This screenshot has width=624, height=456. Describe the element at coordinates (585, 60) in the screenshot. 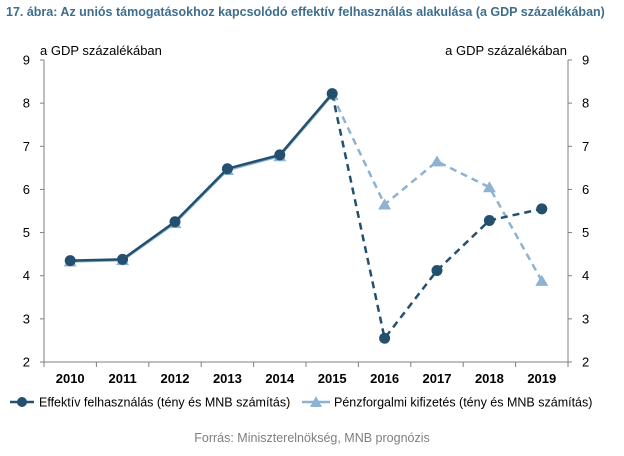

I see `right-y-tick-label: 9` at that location.